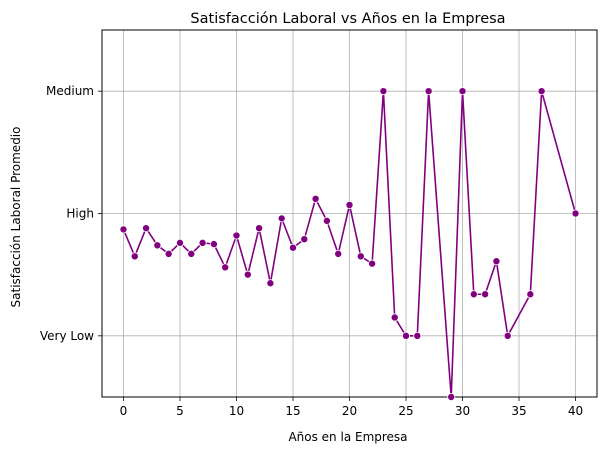 Image resolution: width=607 pixels, height=454 pixels. What do you see at coordinates (518, 411) in the screenshot?
I see `x-tick-label: 35` at bounding box center [518, 411].